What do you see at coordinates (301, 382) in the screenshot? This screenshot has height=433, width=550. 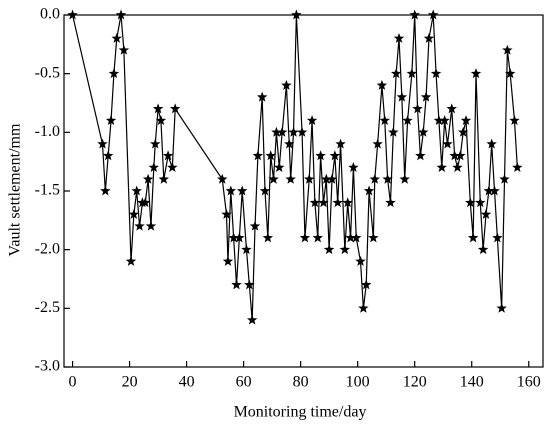 I see `x-tick-label: 80` at bounding box center [301, 382].